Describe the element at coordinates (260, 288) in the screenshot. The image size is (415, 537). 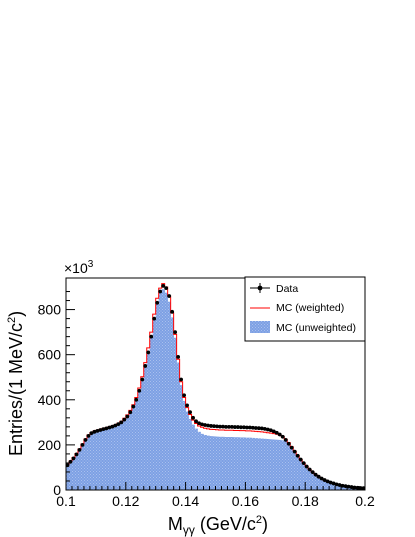
I see `legend-data-marker` at that location.